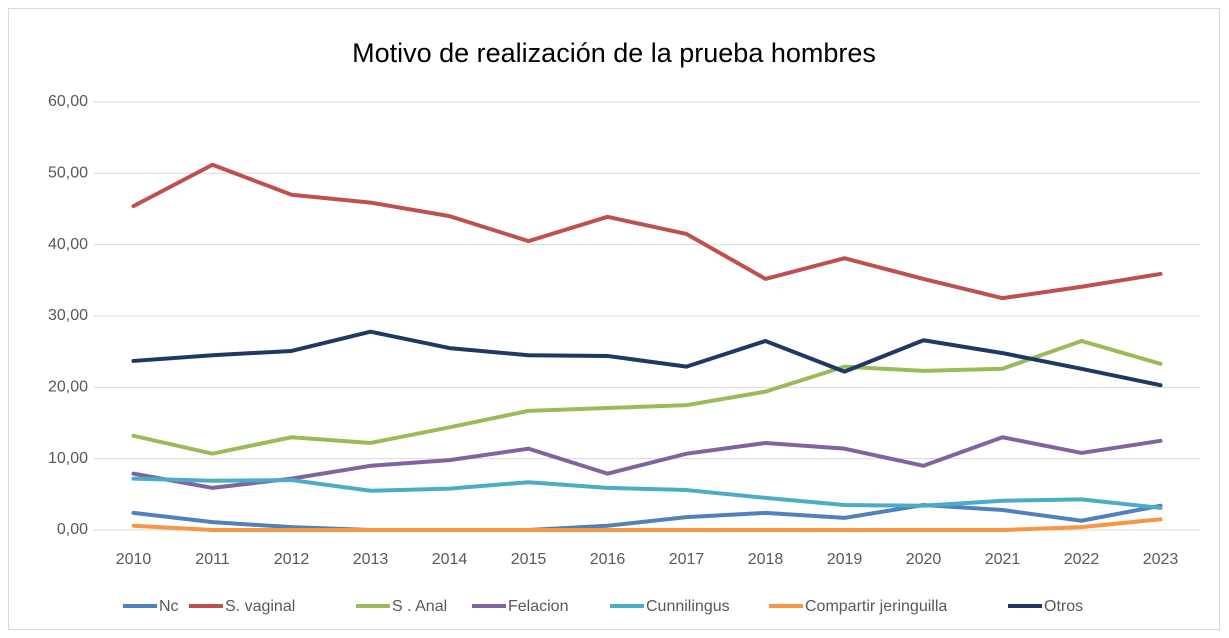  I want to click on legend-label: Nc, so click(169, 606).